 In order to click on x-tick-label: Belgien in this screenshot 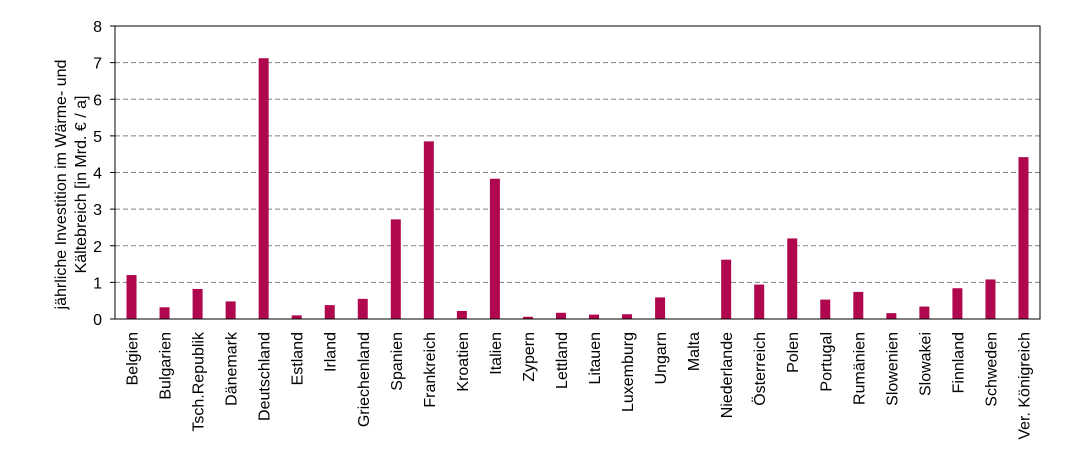, I will do `click(133, 358)`.